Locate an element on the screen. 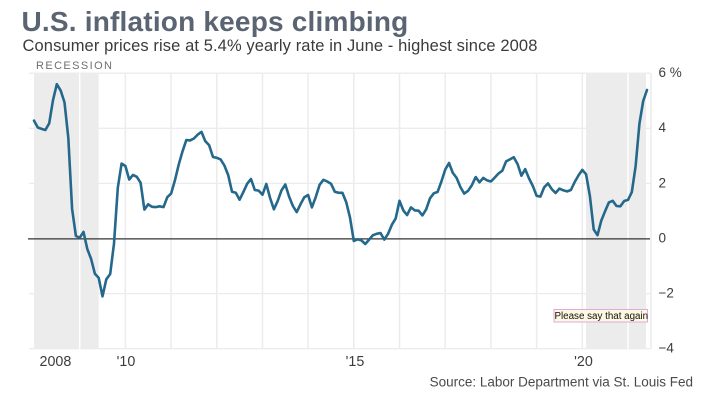  svg-text: Please say that again is located at coordinates (601, 316).